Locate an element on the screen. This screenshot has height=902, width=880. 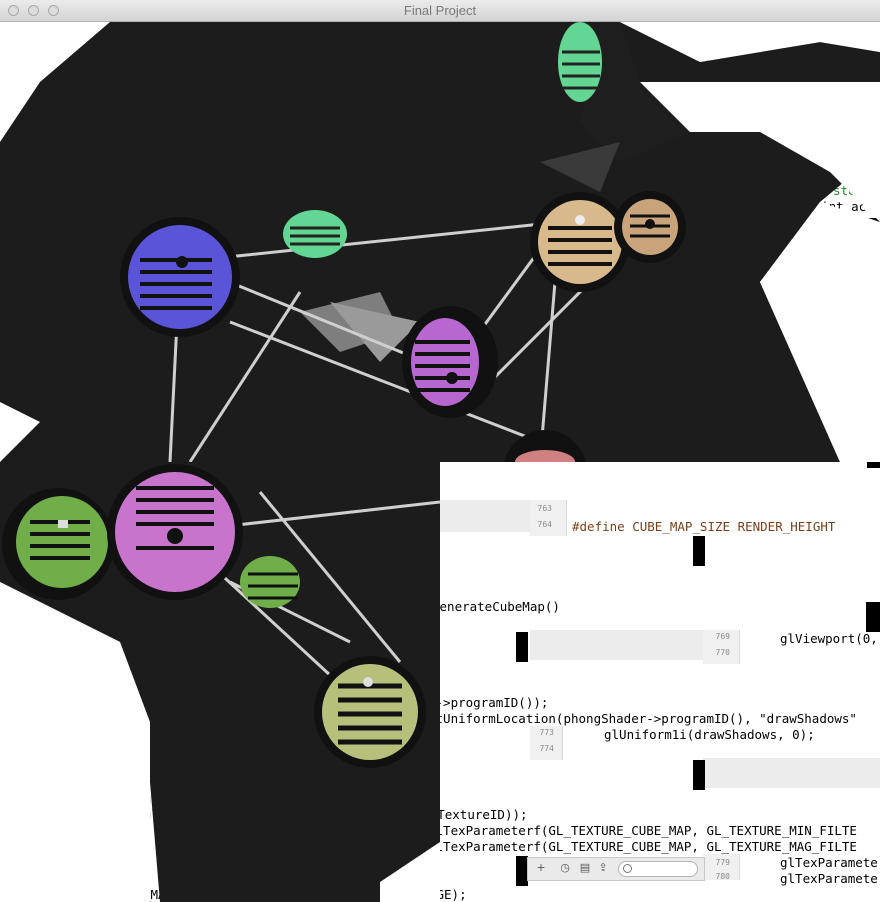
line-number: 779 is located at coordinates (722, 862).